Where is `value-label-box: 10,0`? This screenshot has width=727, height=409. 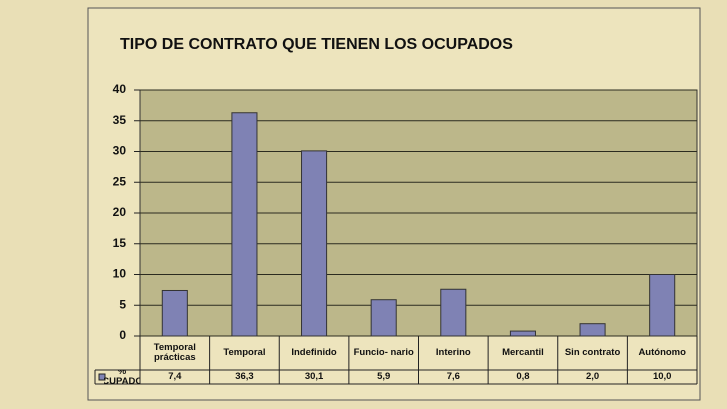 value-label-box: 10,0 is located at coordinates (662, 376).